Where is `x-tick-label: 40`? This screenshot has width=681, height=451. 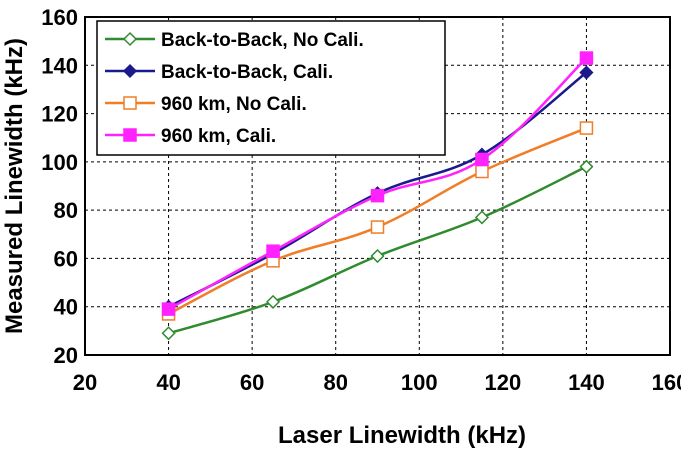
x-tick-label: 40 is located at coordinates (168, 382).